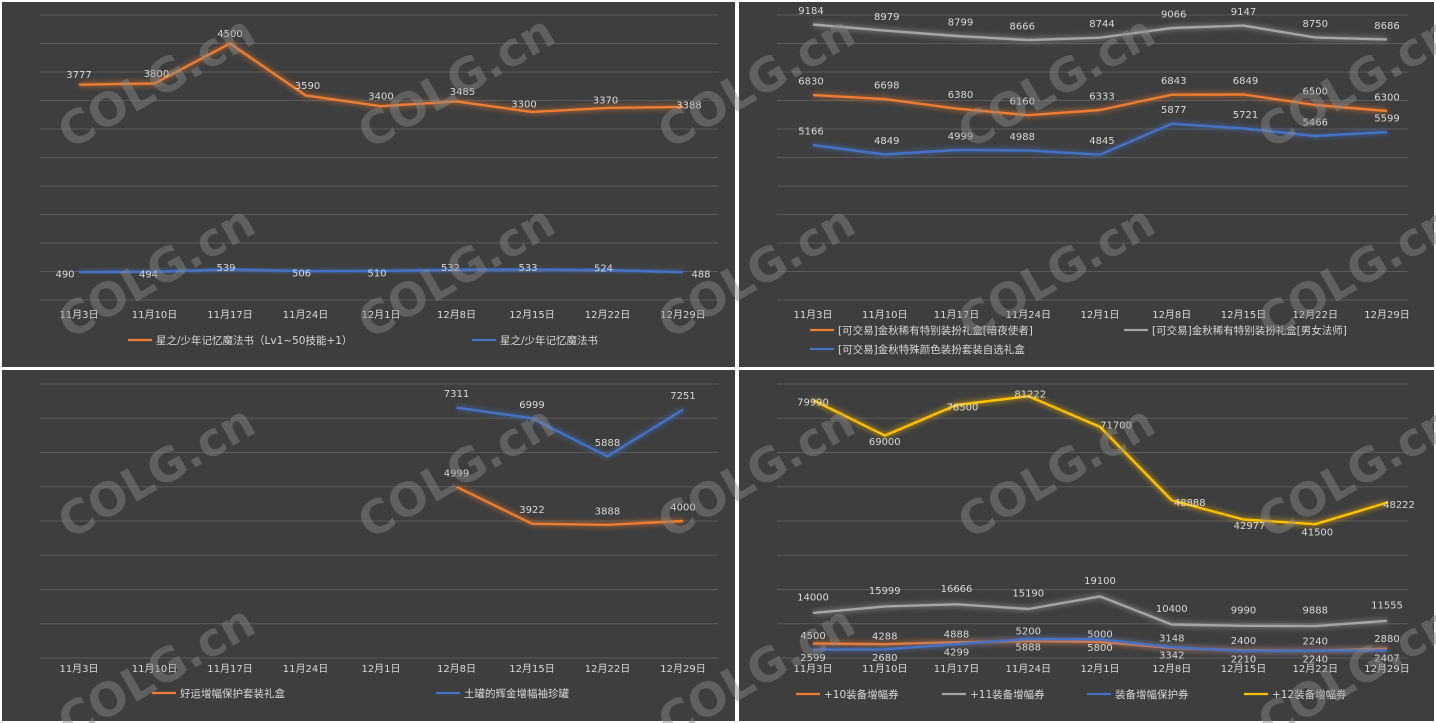 The image size is (1436, 723). Describe the element at coordinates (360, 693) in the screenshot. I see `legend: 好运增幅保护套装礼盒 土罐的辉金增幅袖珍罐` at that location.